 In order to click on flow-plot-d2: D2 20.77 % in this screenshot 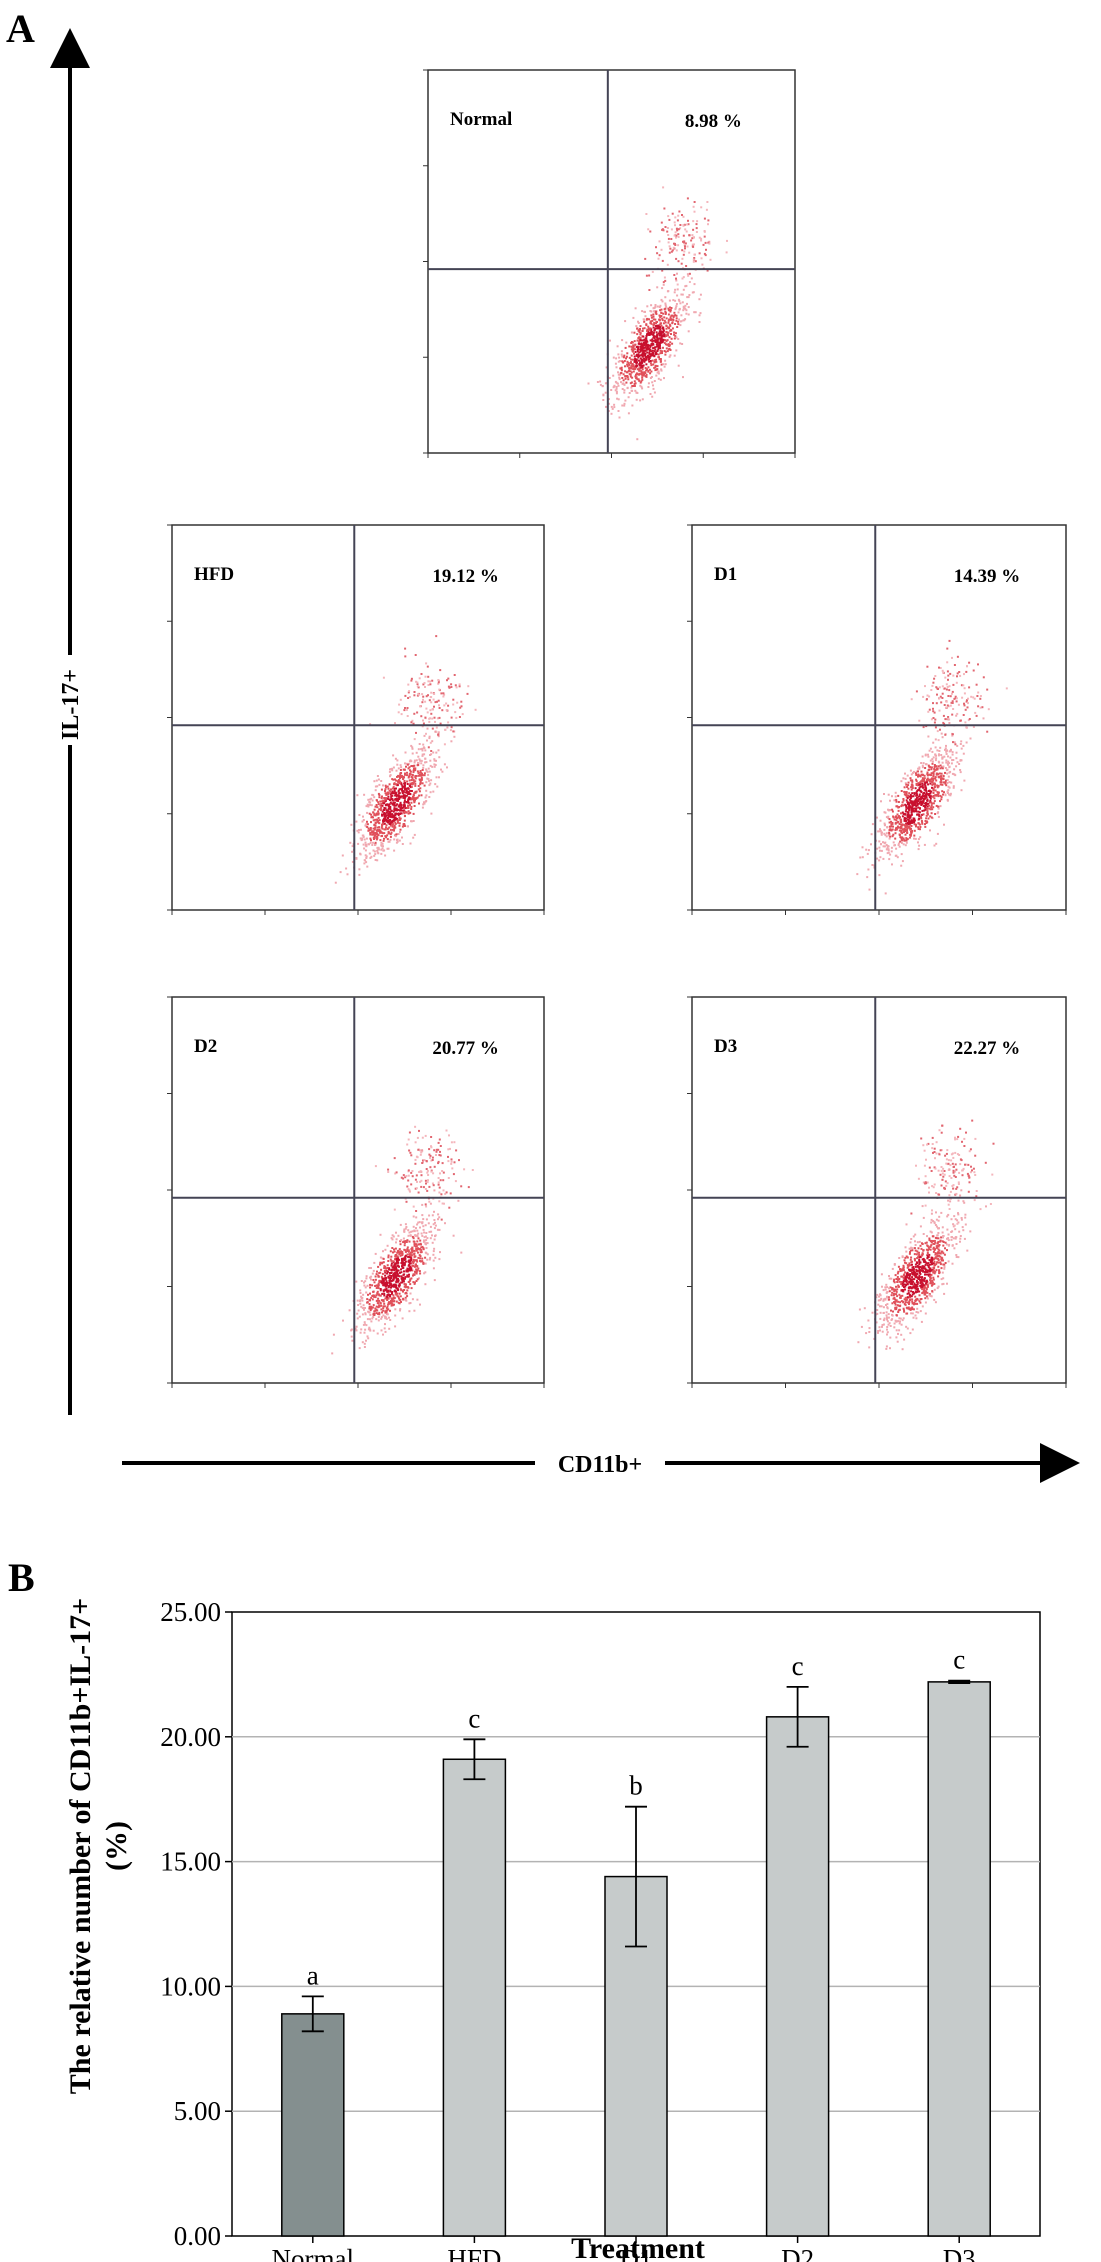, I will do `click(356, 1192)`.